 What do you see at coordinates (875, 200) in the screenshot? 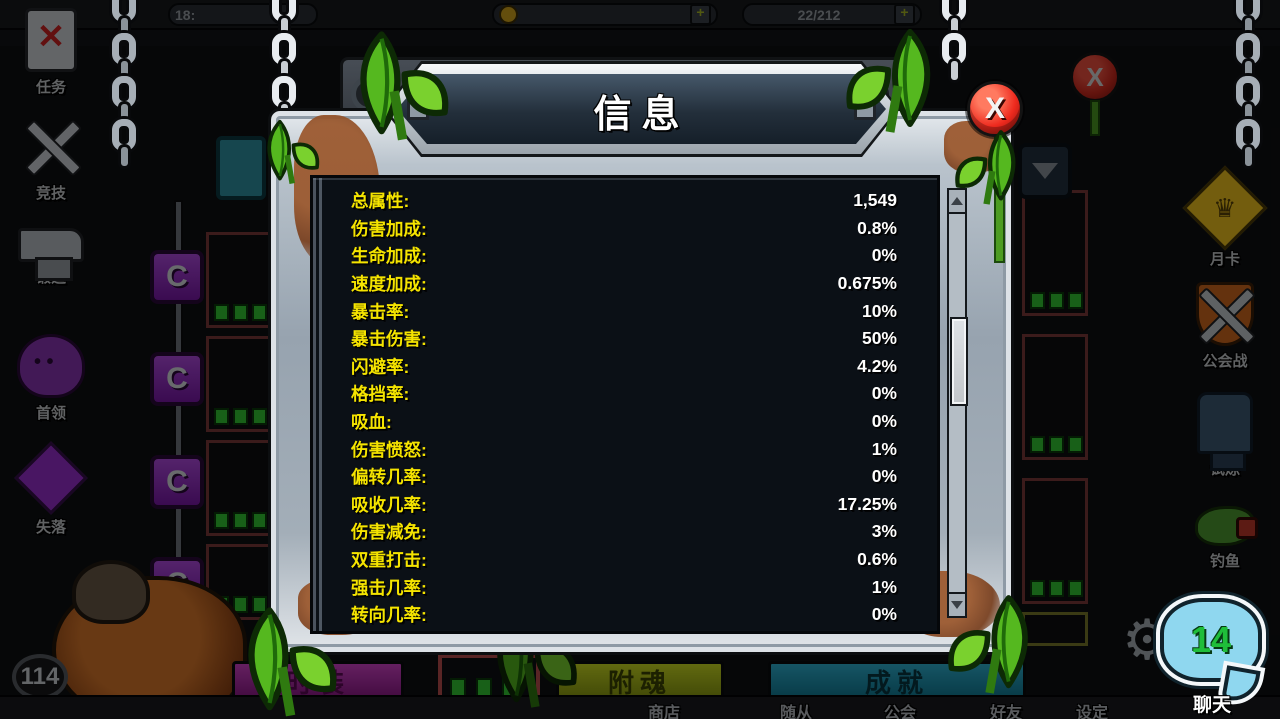
I see `stat-value: 1,549` at bounding box center [875, 200].